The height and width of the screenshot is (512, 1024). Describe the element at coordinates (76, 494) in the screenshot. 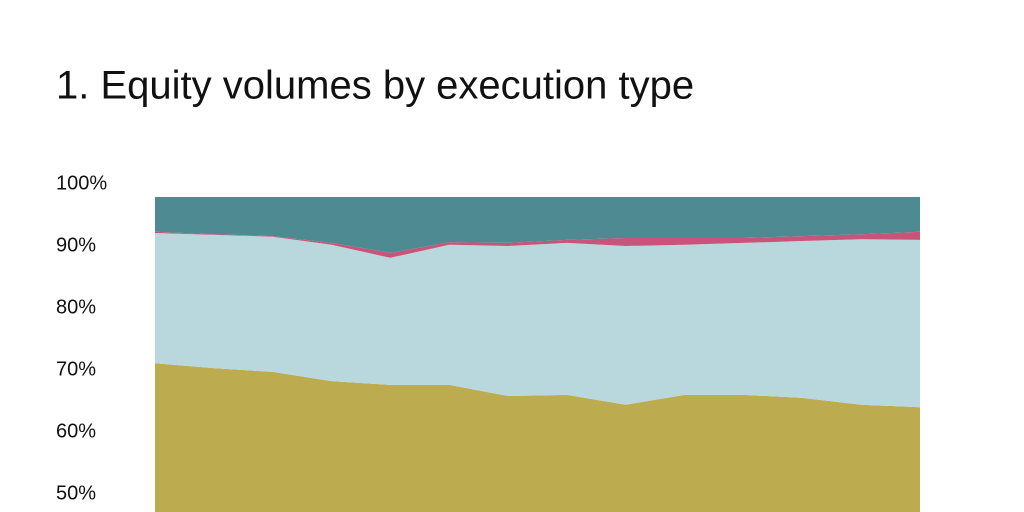

I see `y-tick-label: 50%` at that location.